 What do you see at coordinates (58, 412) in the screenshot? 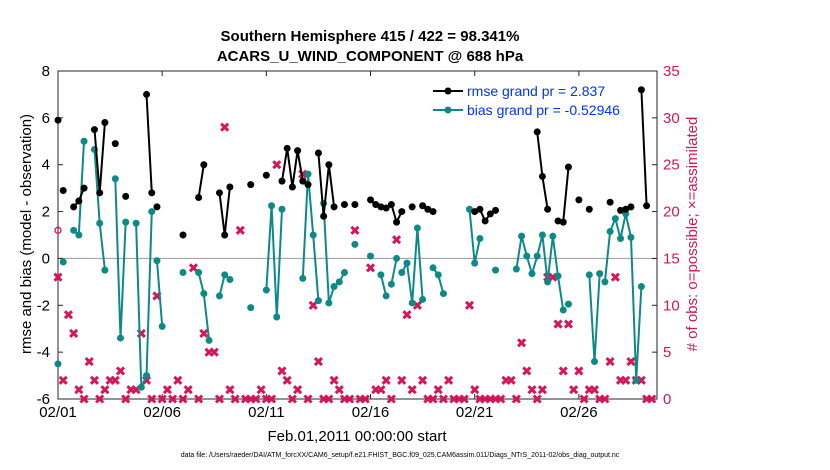
I see `x-tick-label: 02/01` at bounding box center [58, 412].